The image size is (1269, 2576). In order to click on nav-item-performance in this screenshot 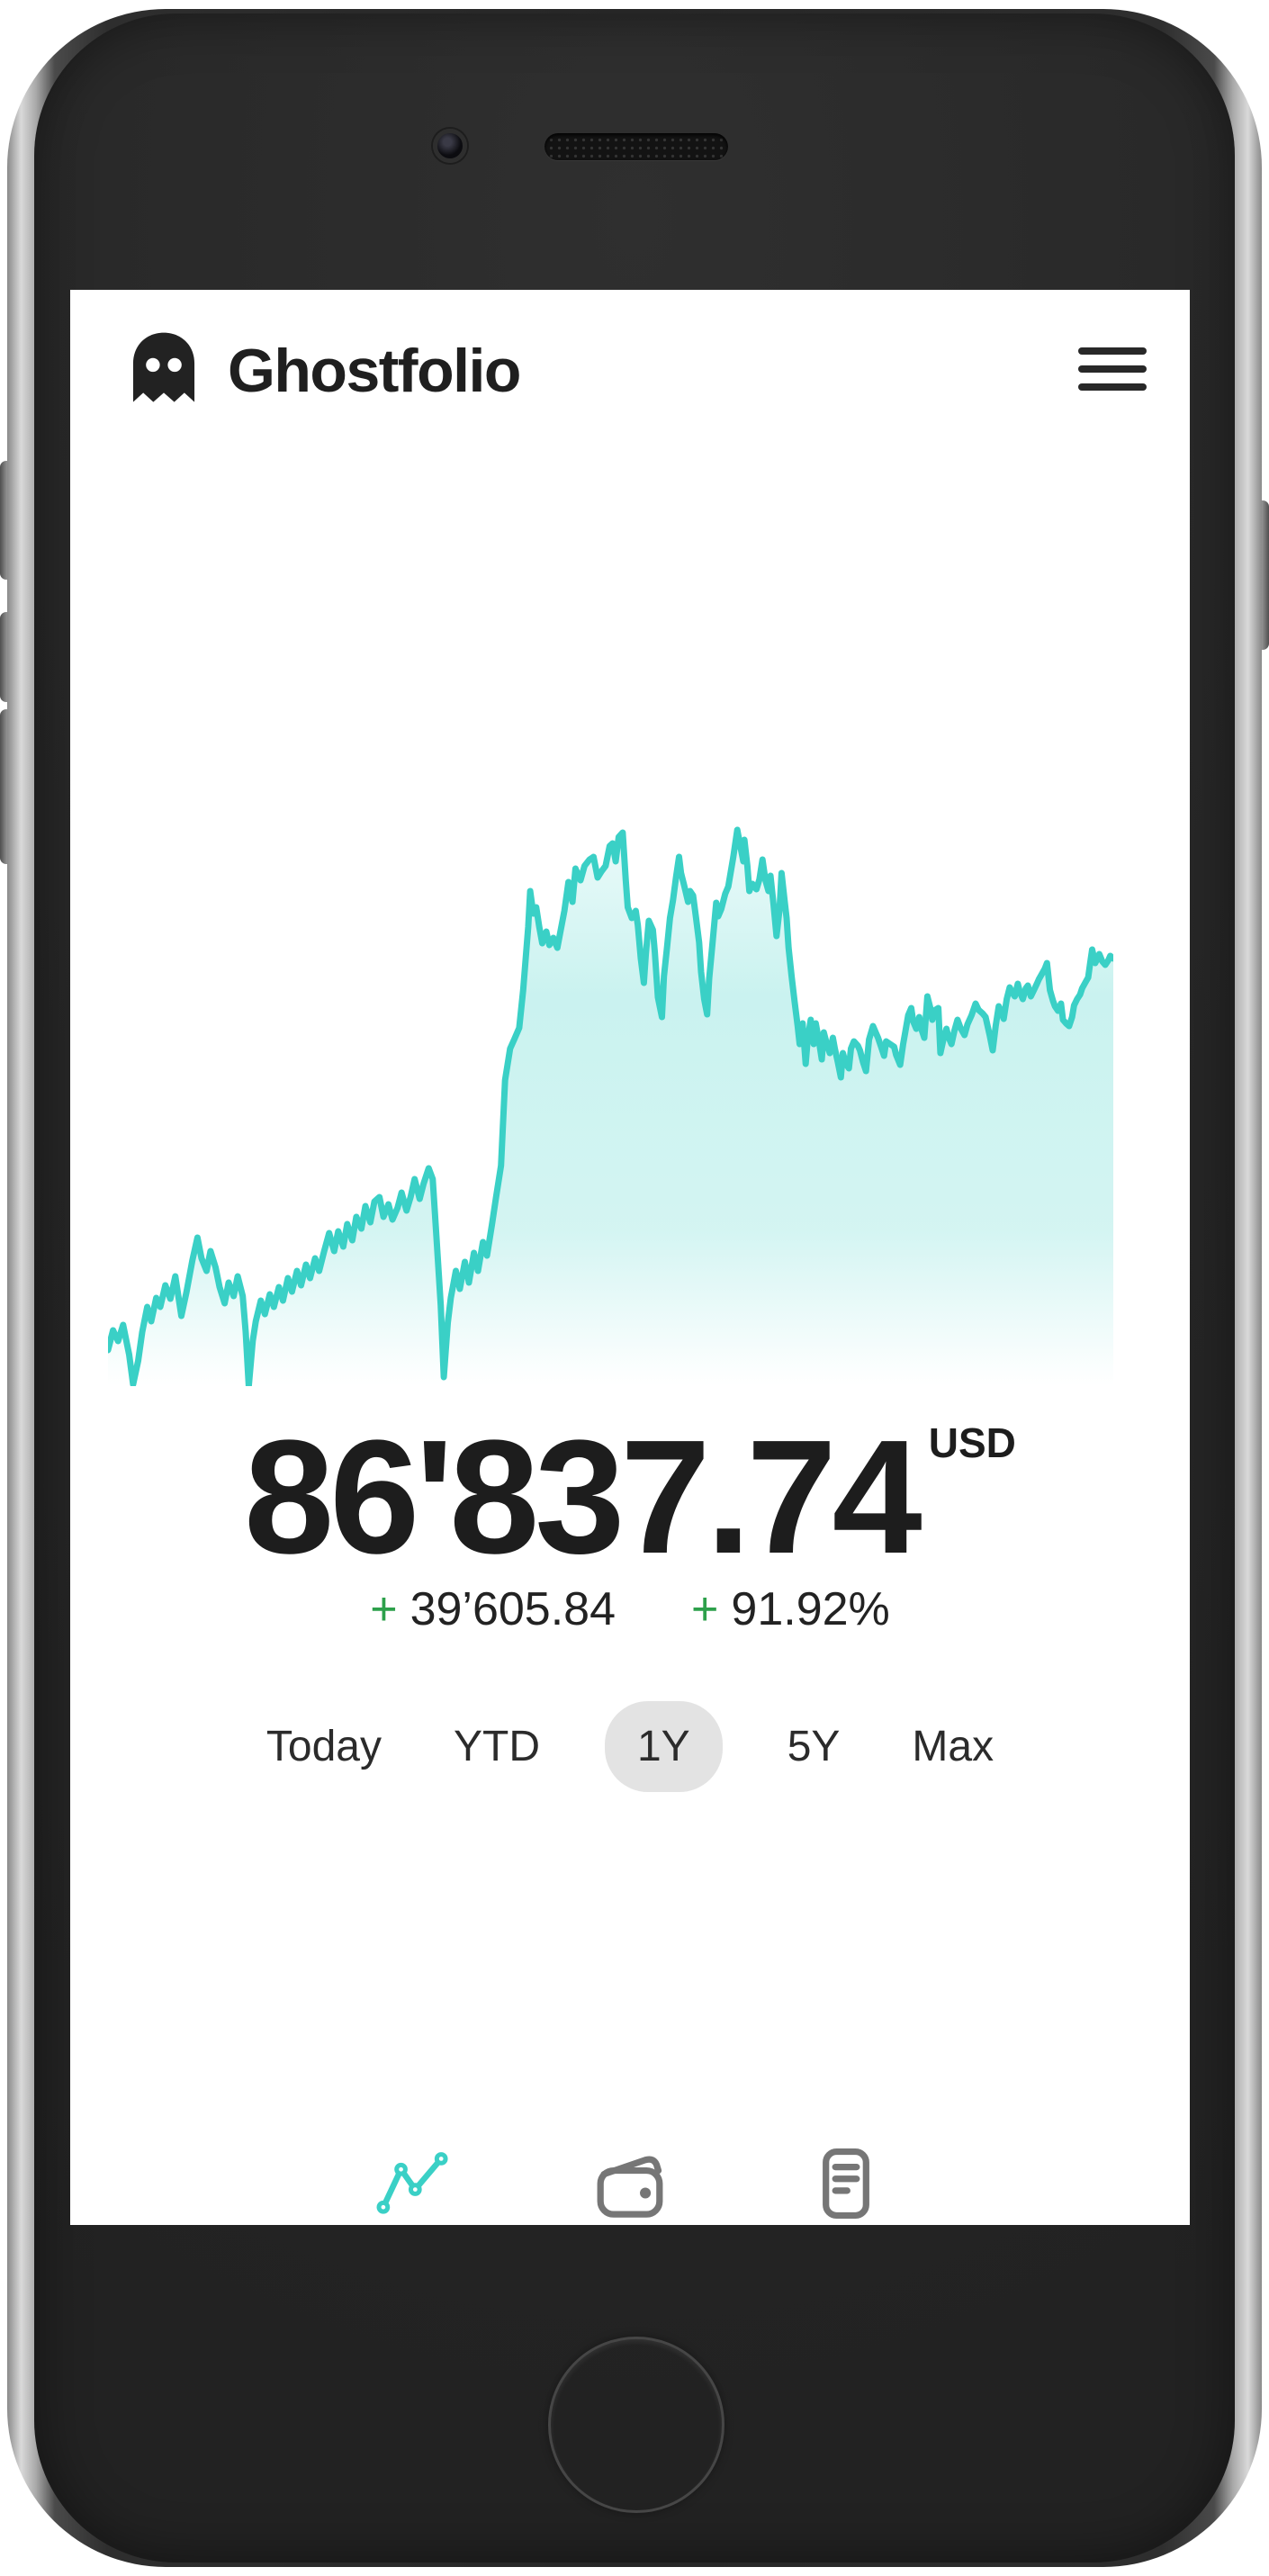, I will do `click(414, 2183)`.